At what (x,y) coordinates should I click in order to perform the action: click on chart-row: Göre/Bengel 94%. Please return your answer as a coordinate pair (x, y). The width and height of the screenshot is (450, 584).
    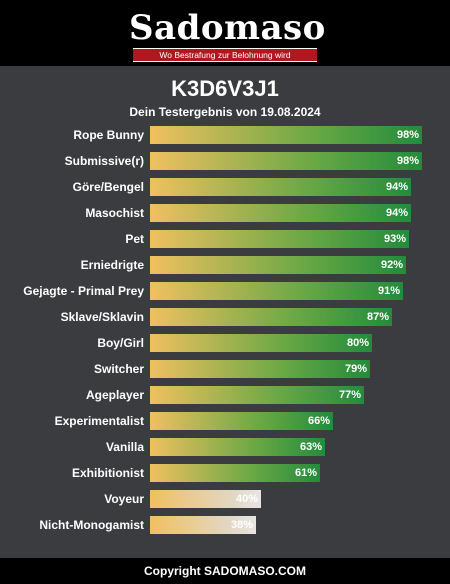
    Looking at the image, I should click on (225, 187).